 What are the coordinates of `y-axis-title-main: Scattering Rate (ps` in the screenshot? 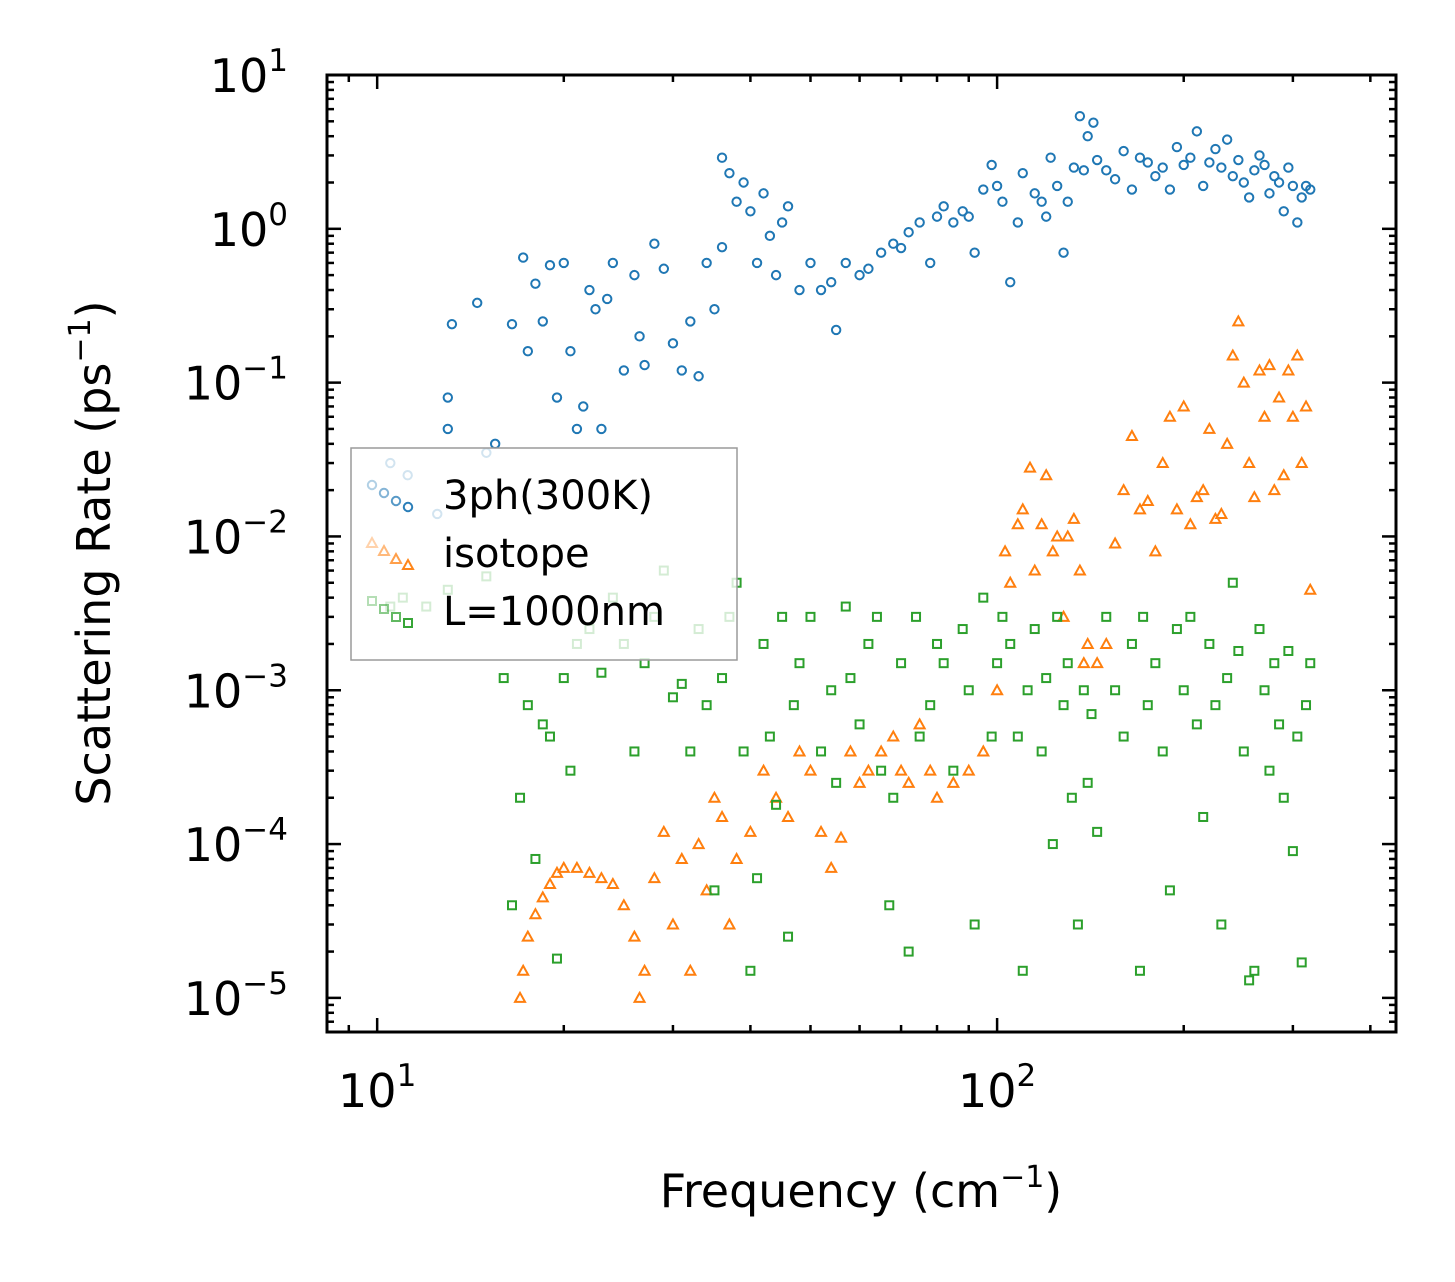 It's located at (94, 584).